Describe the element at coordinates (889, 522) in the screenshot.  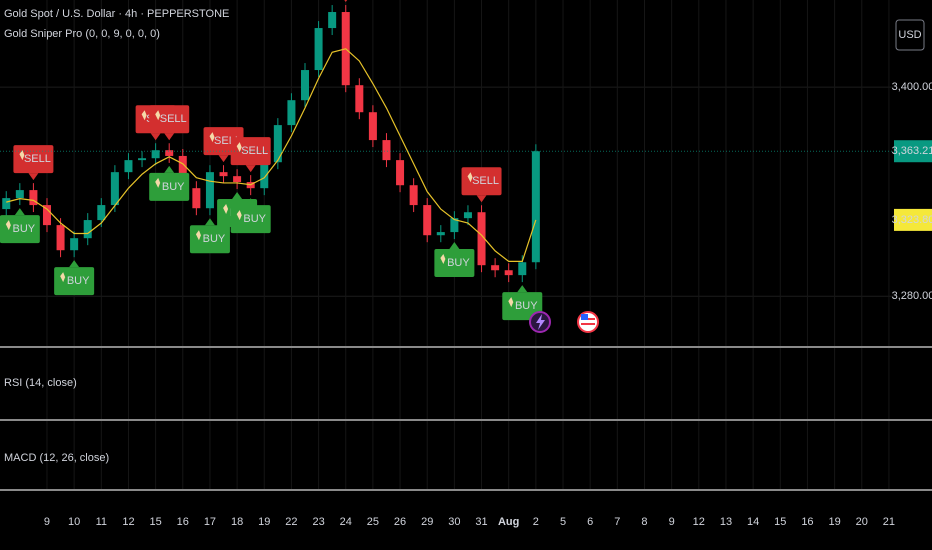
I see `x-tick-label: 21` at that location.